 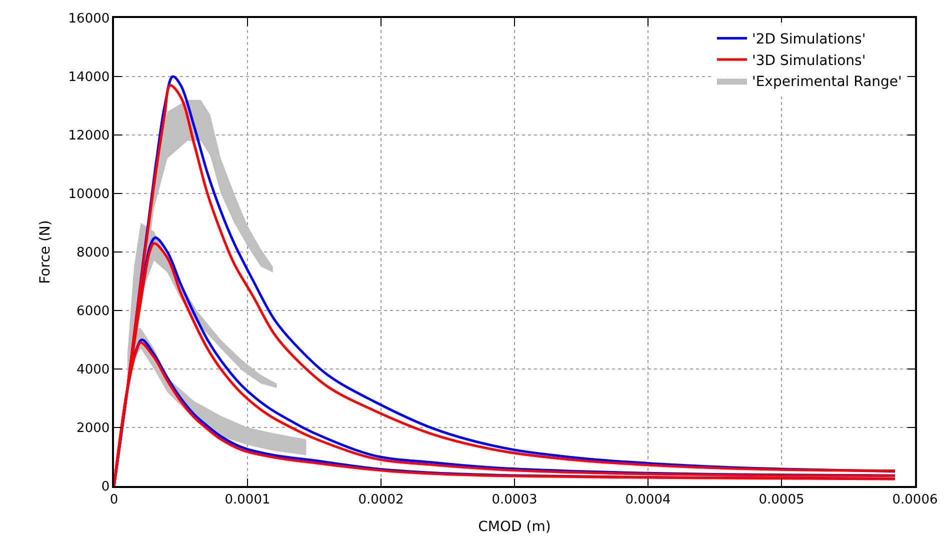 What do you see at coordinates (809, 60) in the screenshot?
I see `legend-label: '3D Simulations'` at bounding box center [809, 60].